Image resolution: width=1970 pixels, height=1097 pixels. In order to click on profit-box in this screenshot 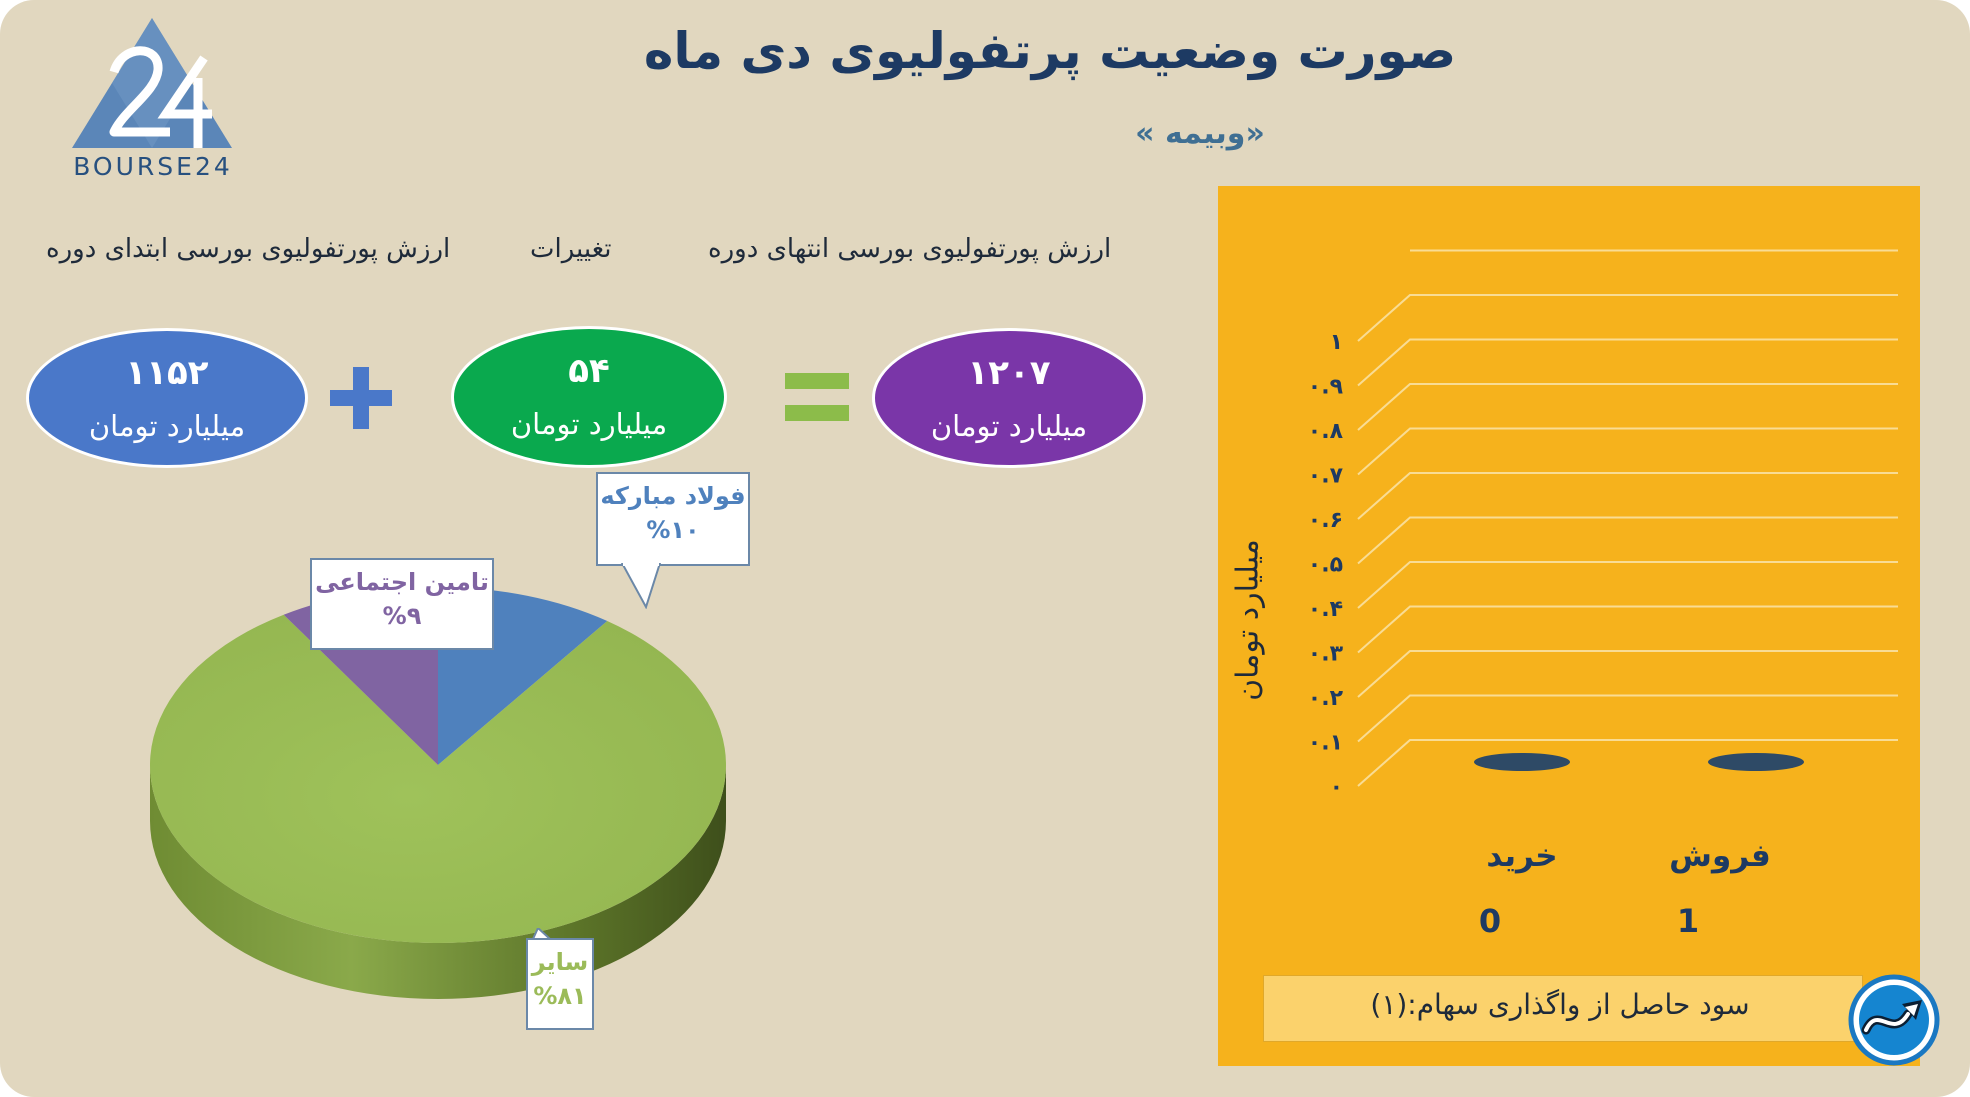, I will do `click(1563, 1008)`.